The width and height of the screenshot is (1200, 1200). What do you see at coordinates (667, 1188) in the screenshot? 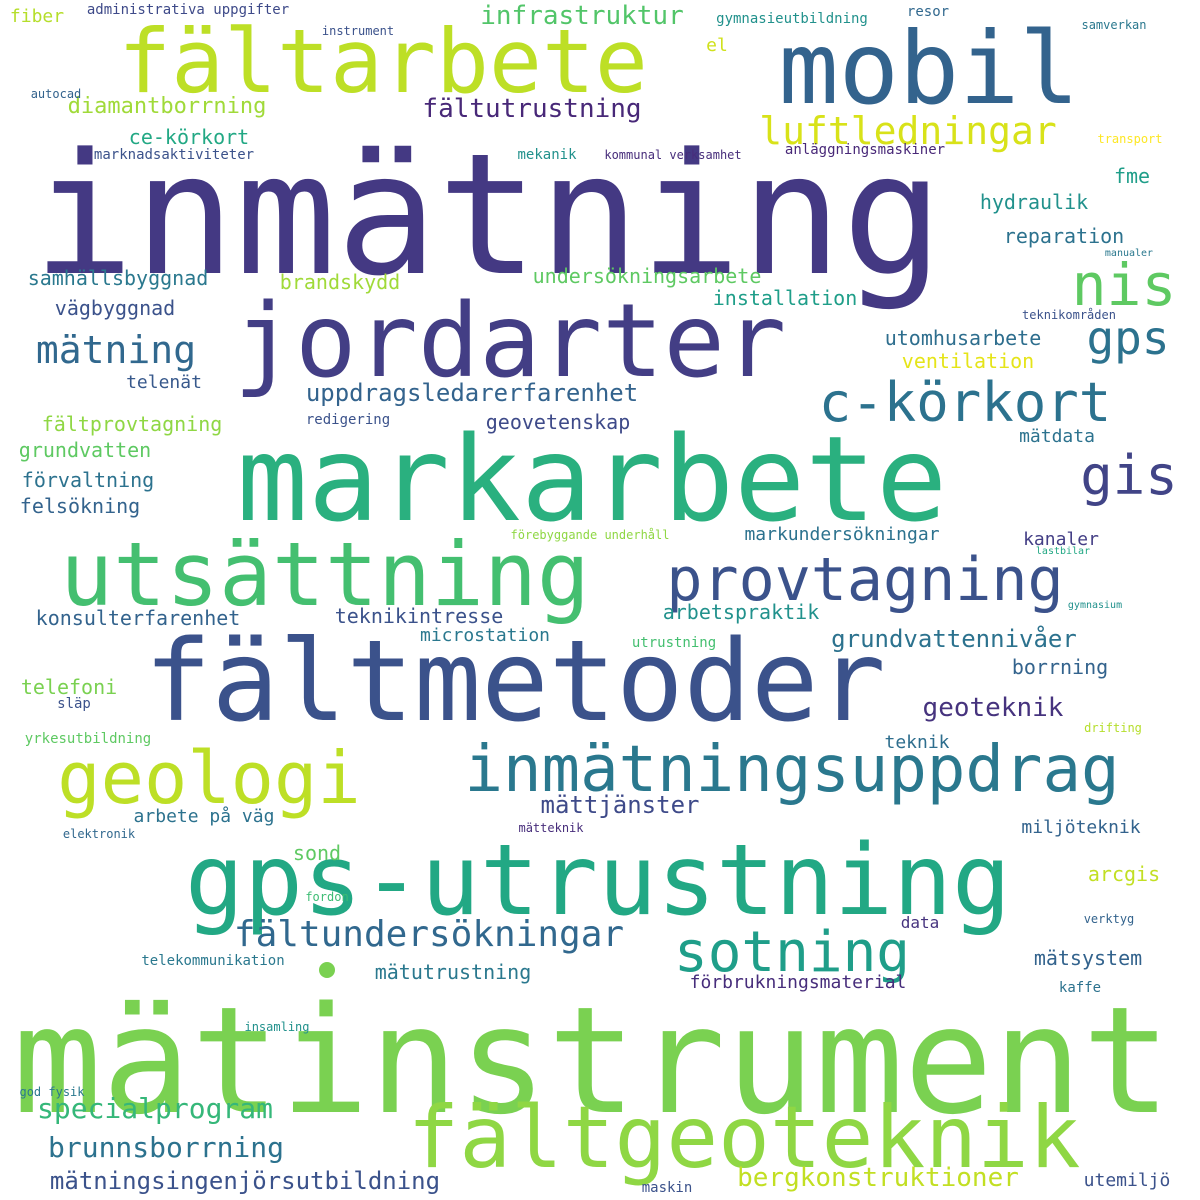
I see `cloud-word-maskin: maskin` at bounding box center [667, 1188].